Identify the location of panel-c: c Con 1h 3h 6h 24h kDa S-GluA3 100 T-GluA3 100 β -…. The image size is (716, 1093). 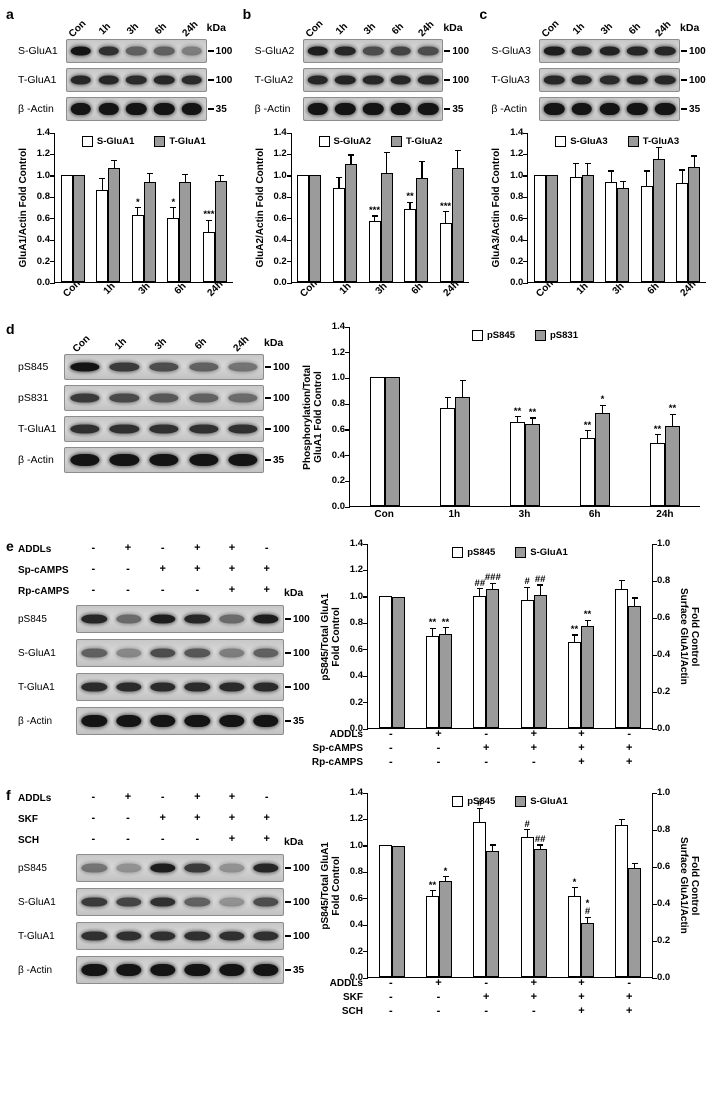
(595, 157).